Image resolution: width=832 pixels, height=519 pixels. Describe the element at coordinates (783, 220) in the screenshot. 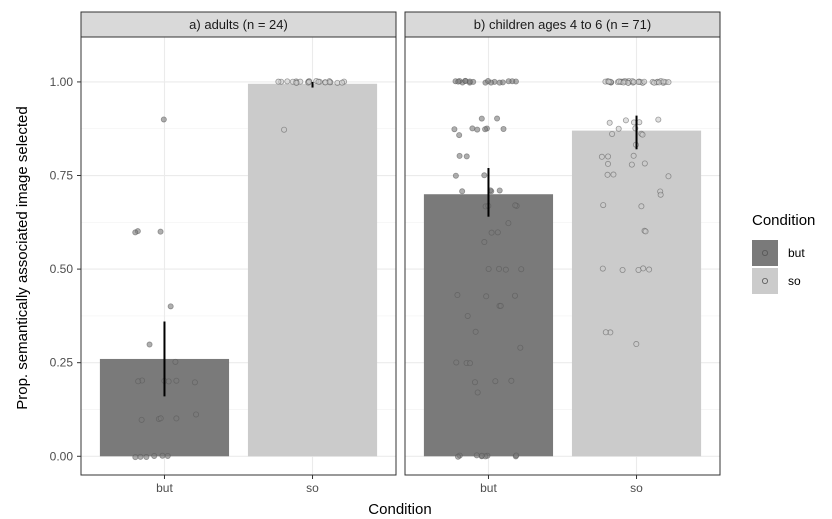

I see `legend-title: Condition` at that location.